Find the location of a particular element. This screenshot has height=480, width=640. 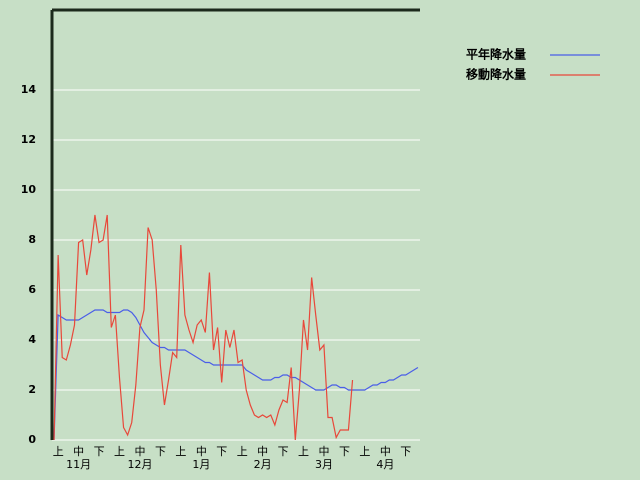

y-tick-label: 6 is located at coordinates (32, 289).